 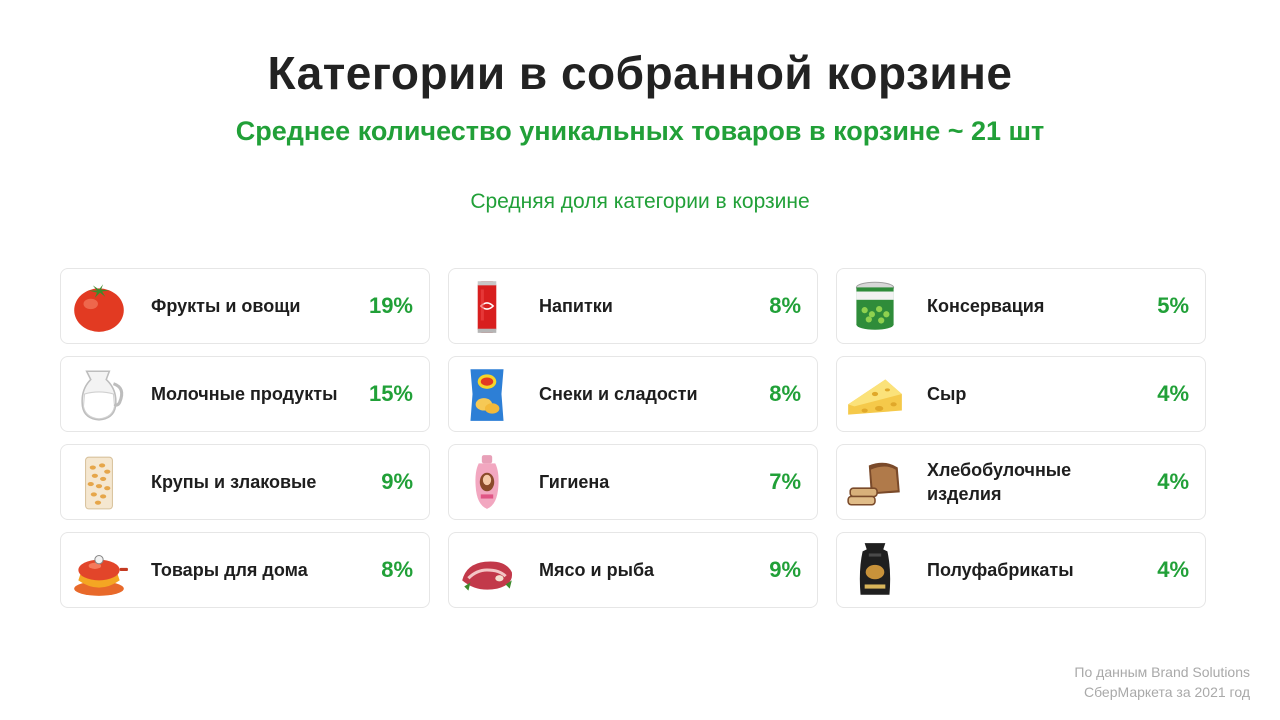 What do you see at coordinates (640, 73) in the screenshot?
I see `page-title: Категории в собранной корзине` at bounding box center [640, 73].